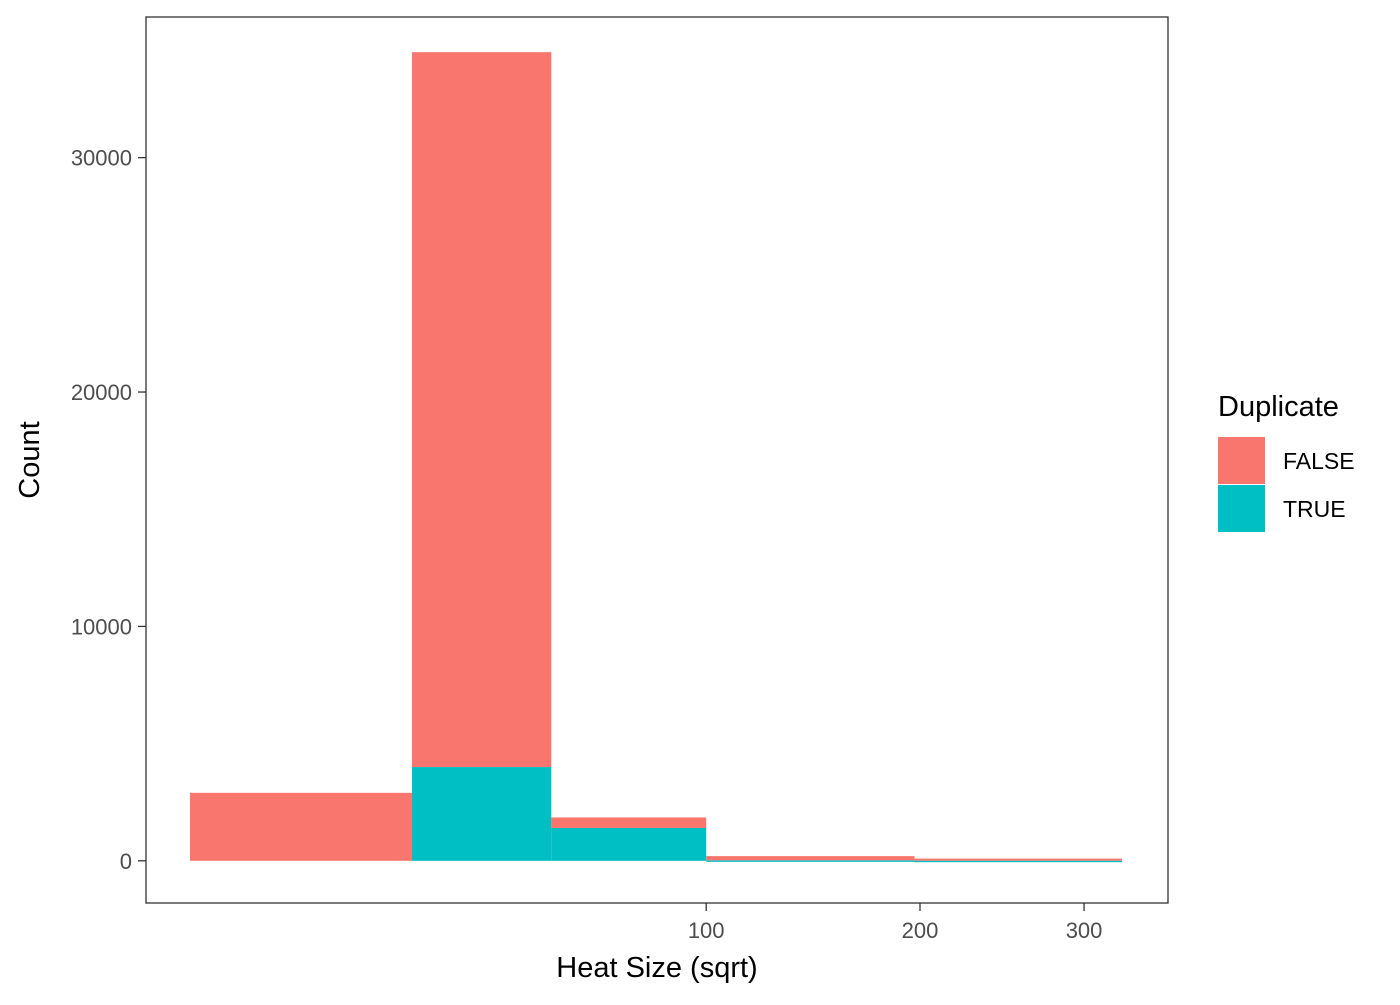 The width and height of the screenshot is (1400, 1005). I want to click on x-axis-title: Heat Size (sqrt), so click(656, 968).